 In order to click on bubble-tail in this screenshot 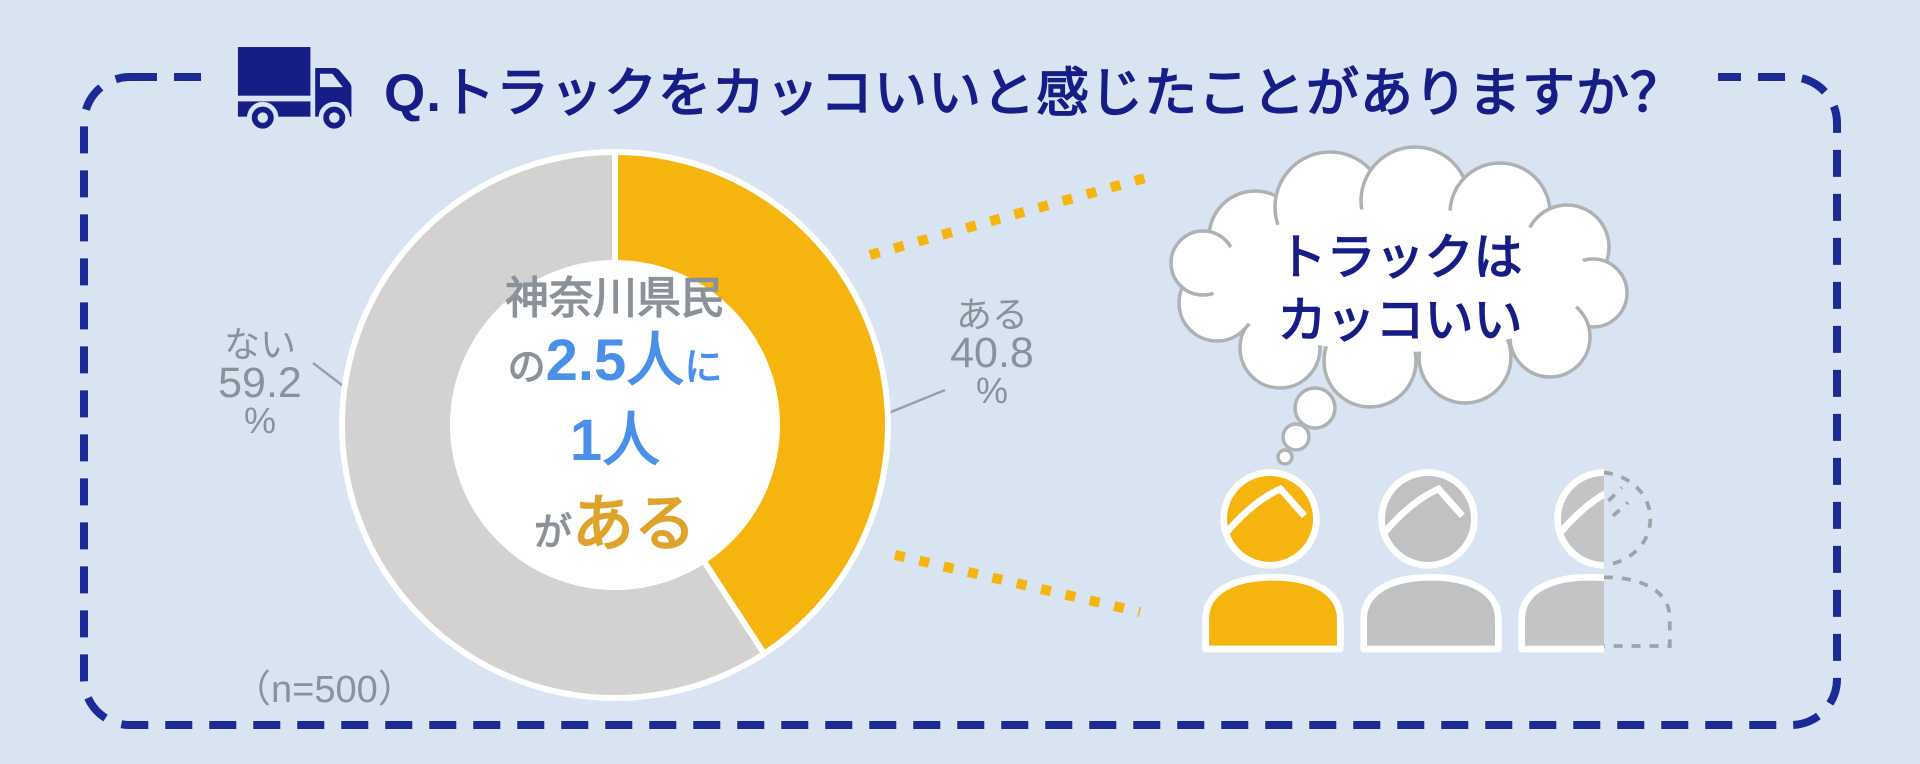, I will do `click(1306, 426)`.